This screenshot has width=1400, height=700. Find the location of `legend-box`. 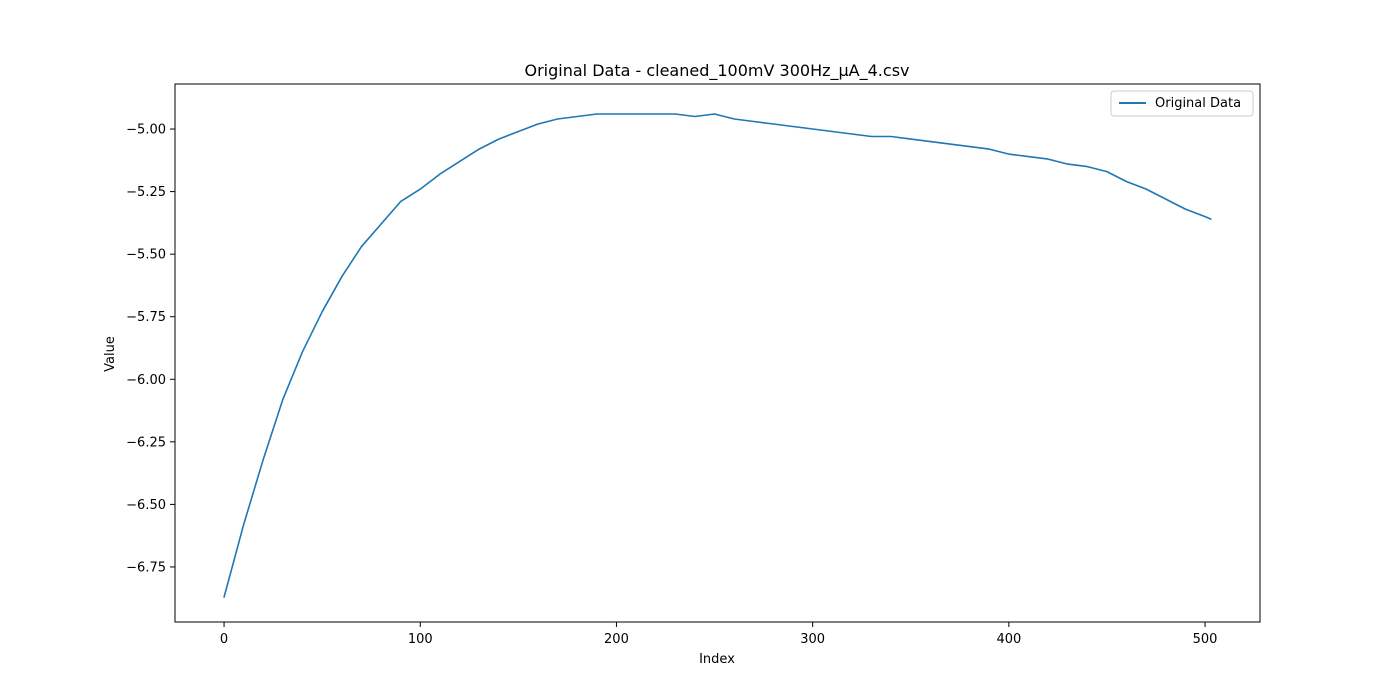

legend-box is located at coordinates (1182, 103).